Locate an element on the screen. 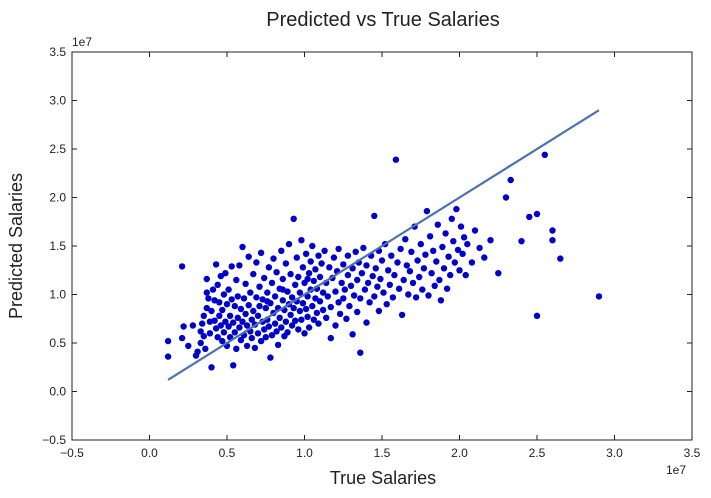  x-tick-label: 3.5 is located at coordinates (692, 453).